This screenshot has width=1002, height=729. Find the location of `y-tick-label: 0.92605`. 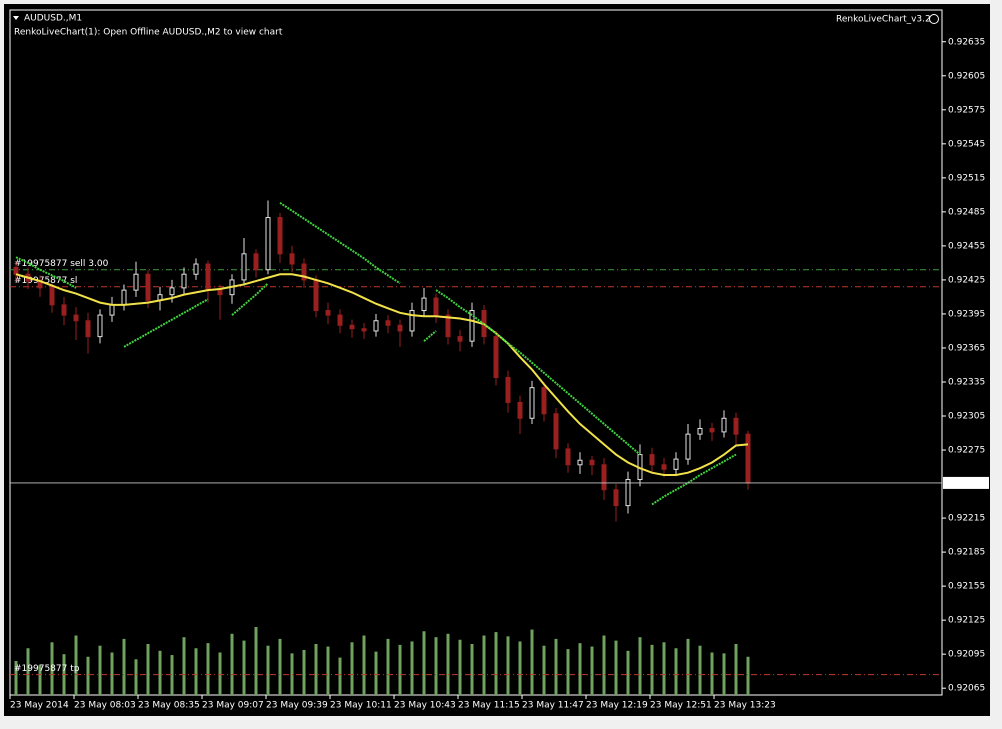

y-tick-label: 0.92605 is located at coordinates (966, 76).